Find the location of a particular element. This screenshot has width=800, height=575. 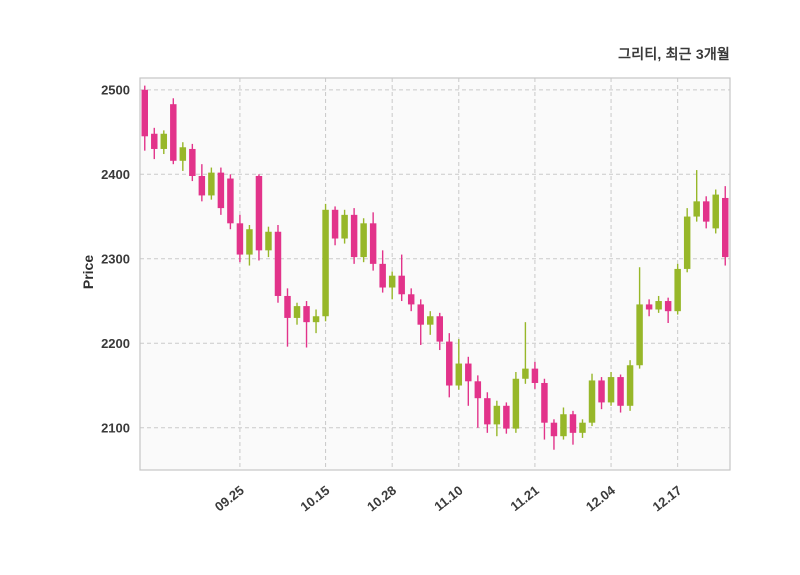

y-tick-label: 2100 is located at coordinates (115, 427).